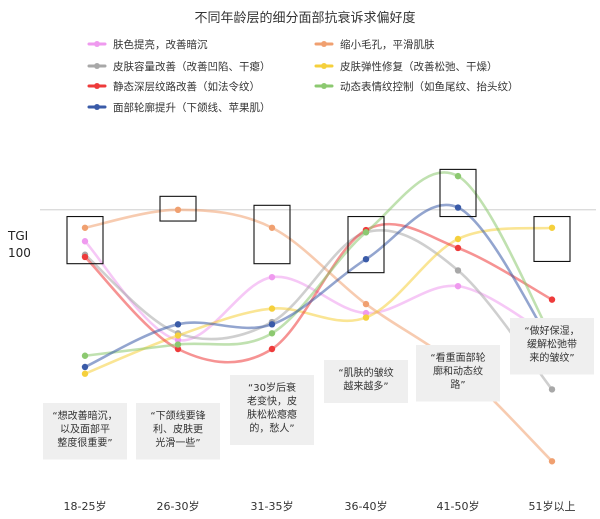 Image resolution: width=600 pixels, height=519 pixels. What do you see at coordinates (177, 415) in the screenshot?
I see `annotation-text-1-0: “下颌线要锋` at bounding box center [177, 415].